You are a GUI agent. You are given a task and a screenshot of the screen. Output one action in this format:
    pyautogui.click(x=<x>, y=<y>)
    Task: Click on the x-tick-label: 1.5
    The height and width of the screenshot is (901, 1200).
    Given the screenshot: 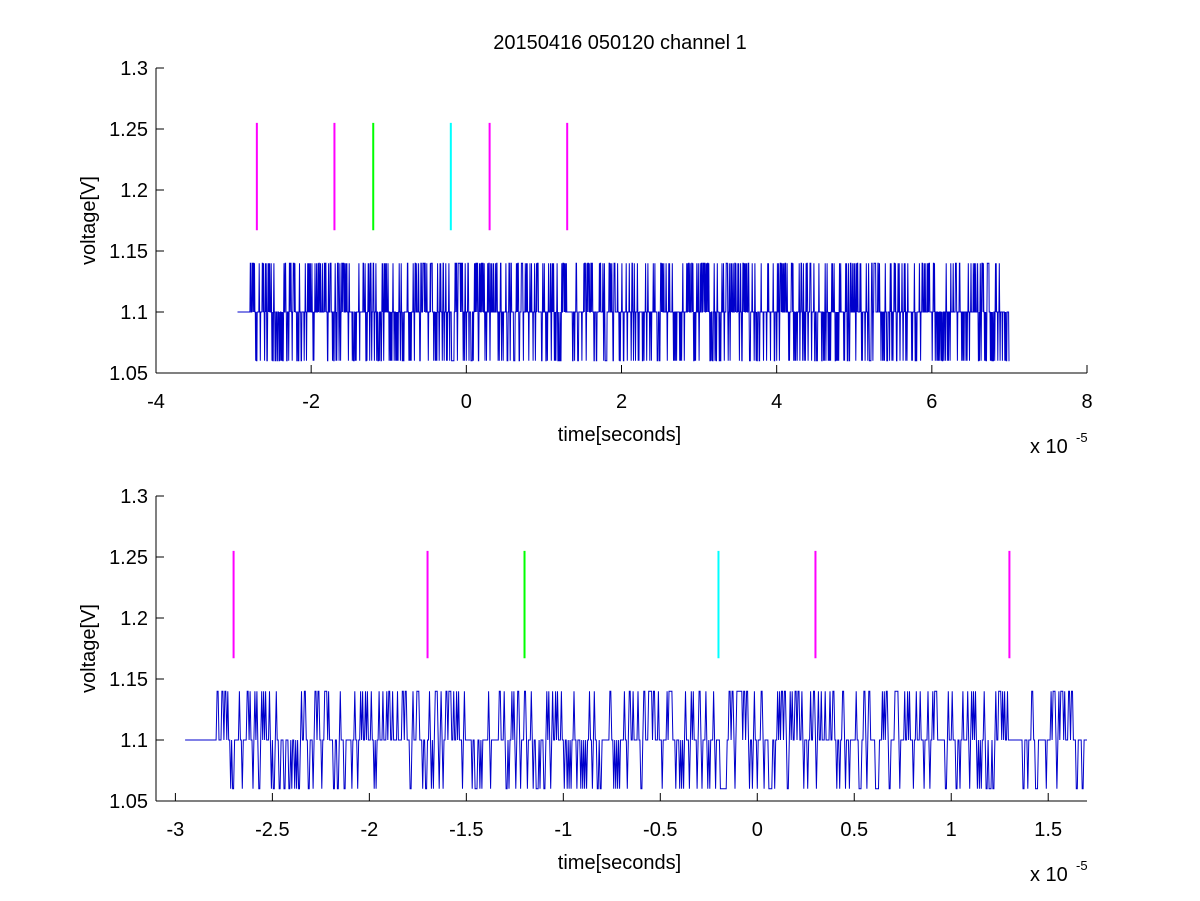 What is the action you would take?
    pyautogui.click(x=1048, y=830)
    